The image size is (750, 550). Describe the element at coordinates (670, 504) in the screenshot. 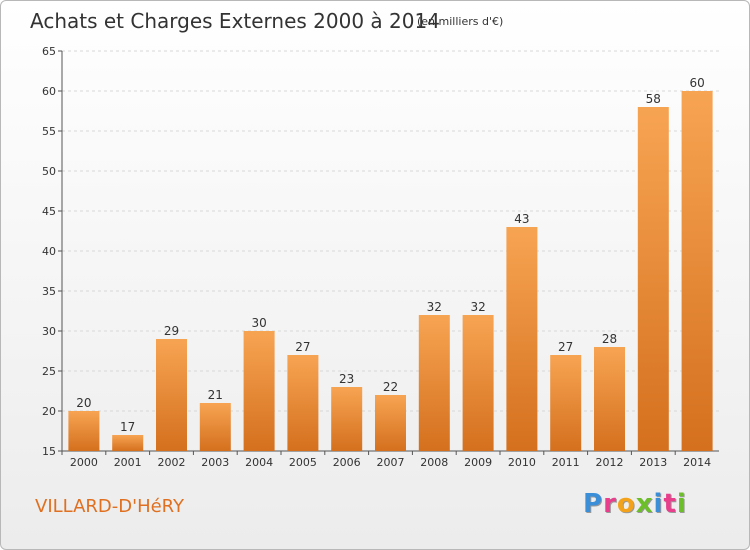

I see `logo-letter: t` at that location.